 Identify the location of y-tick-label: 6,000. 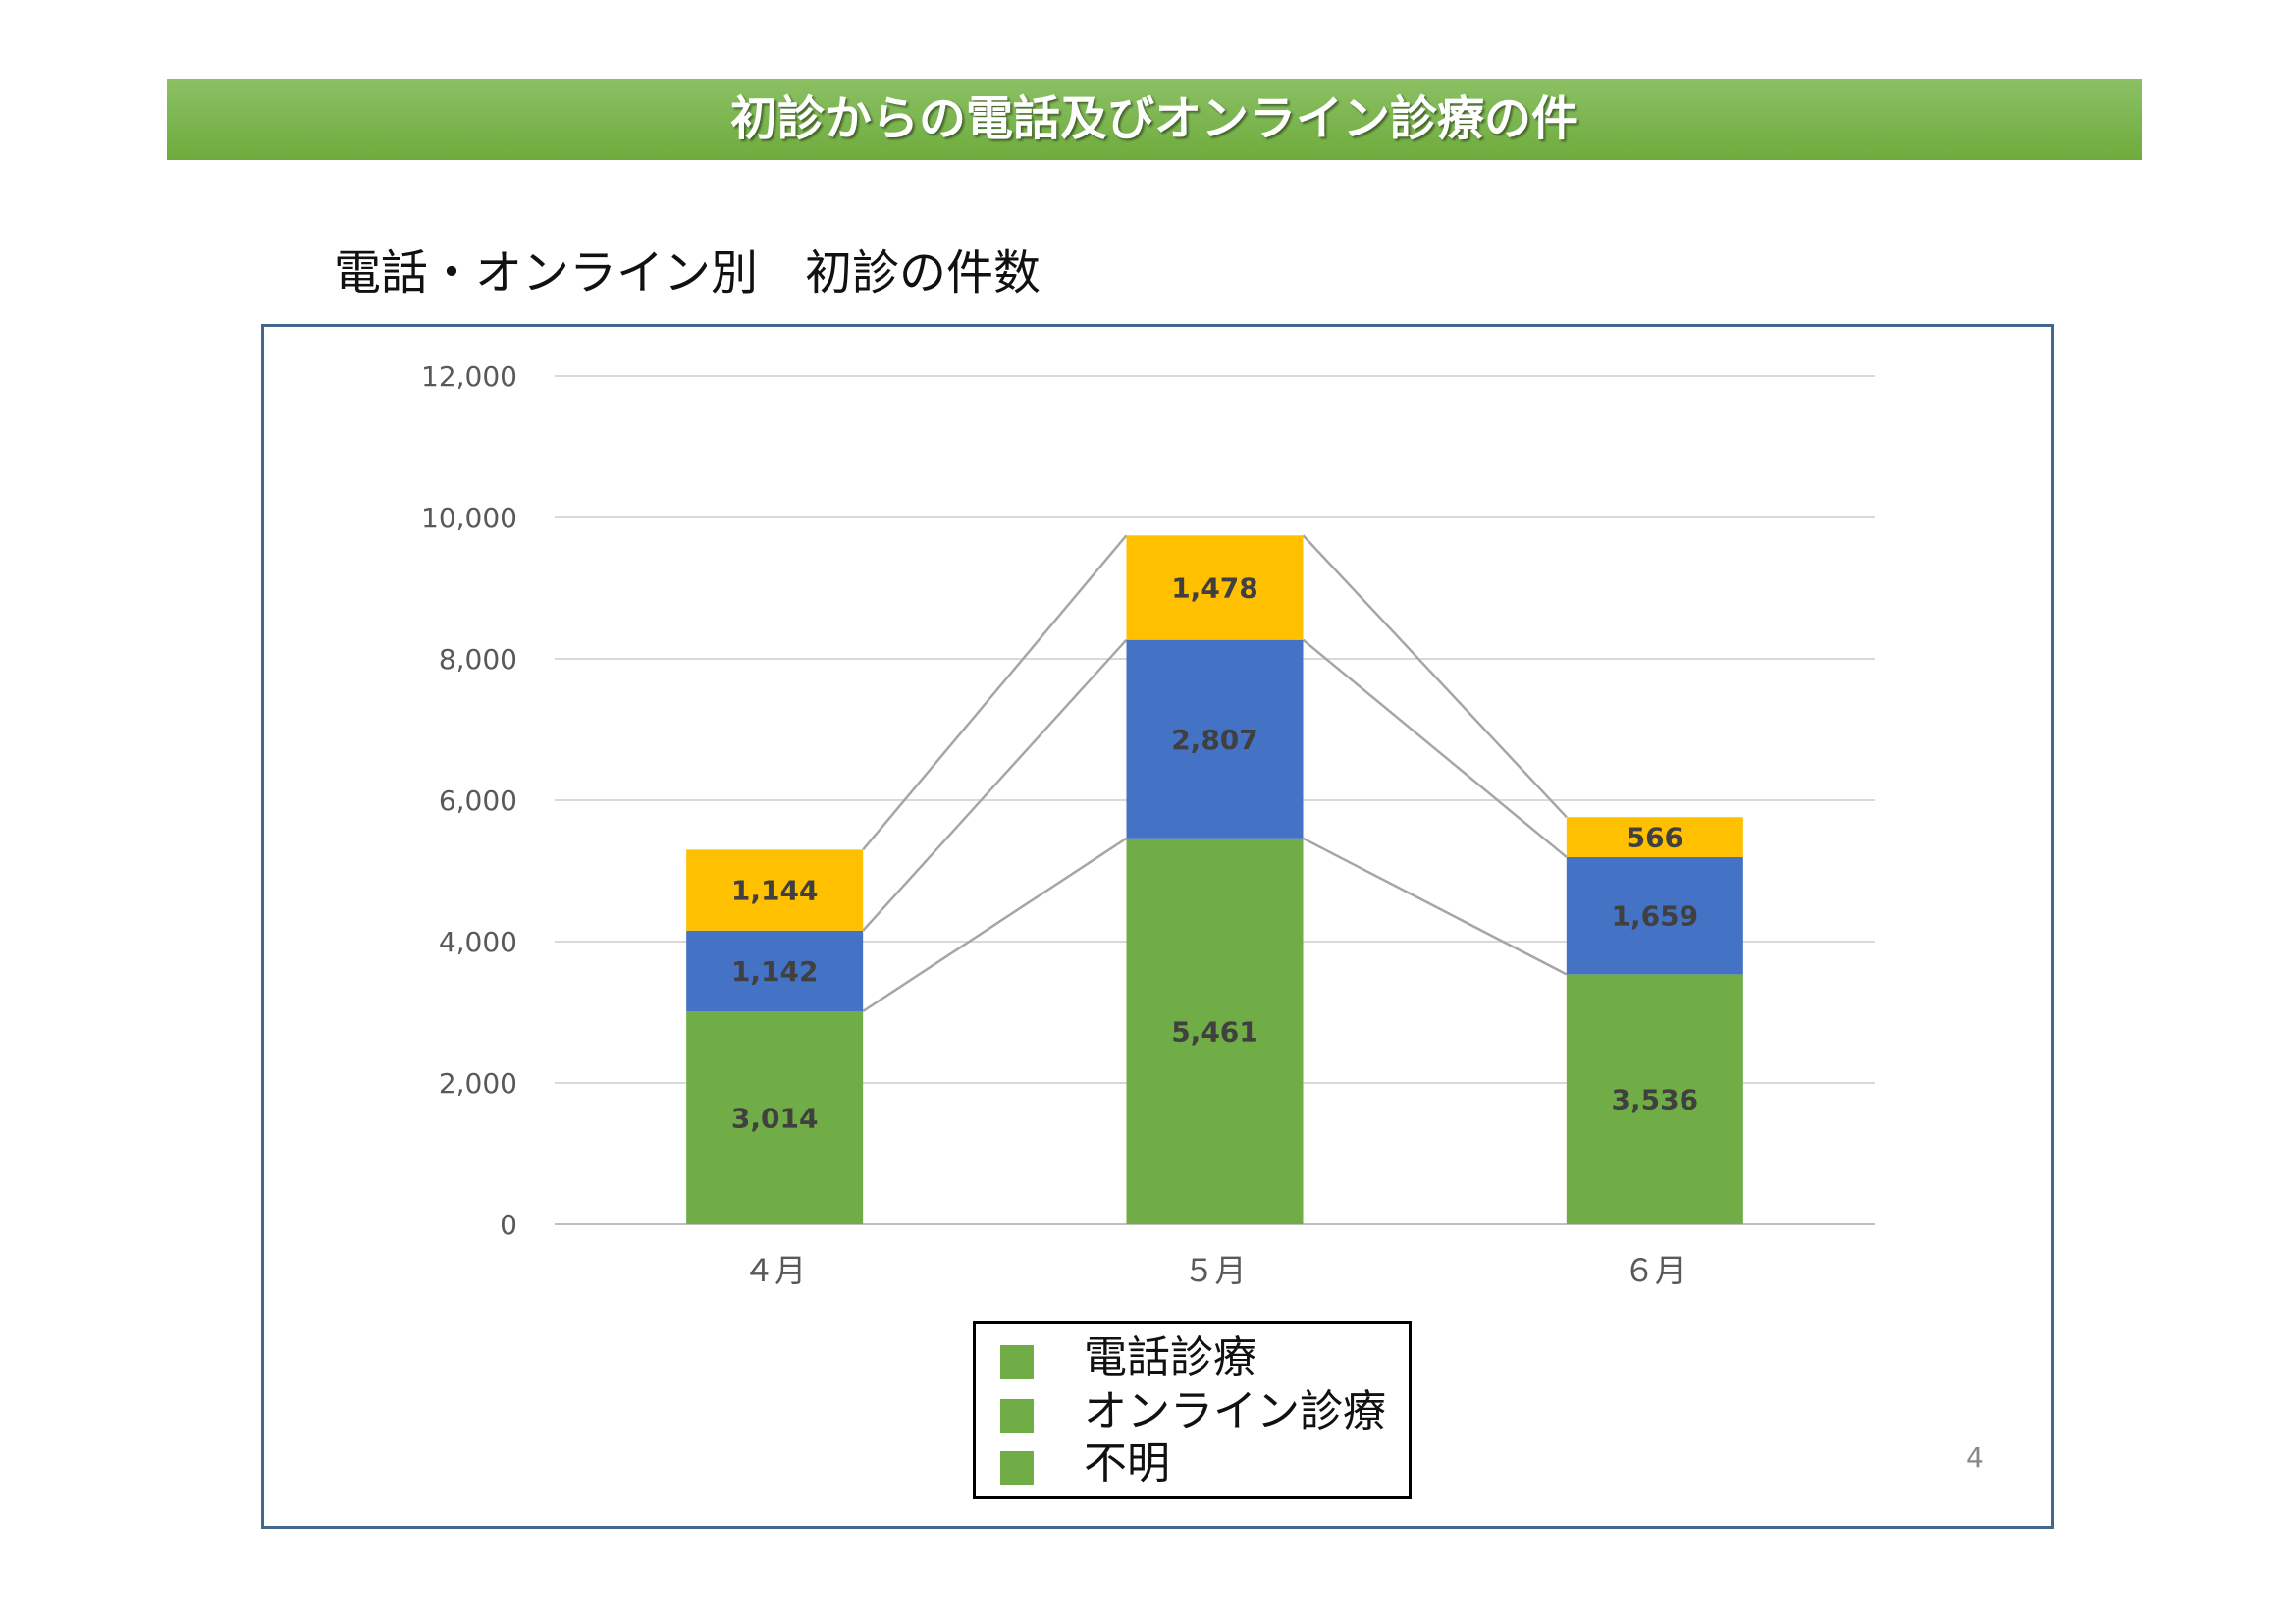
(478, 801).